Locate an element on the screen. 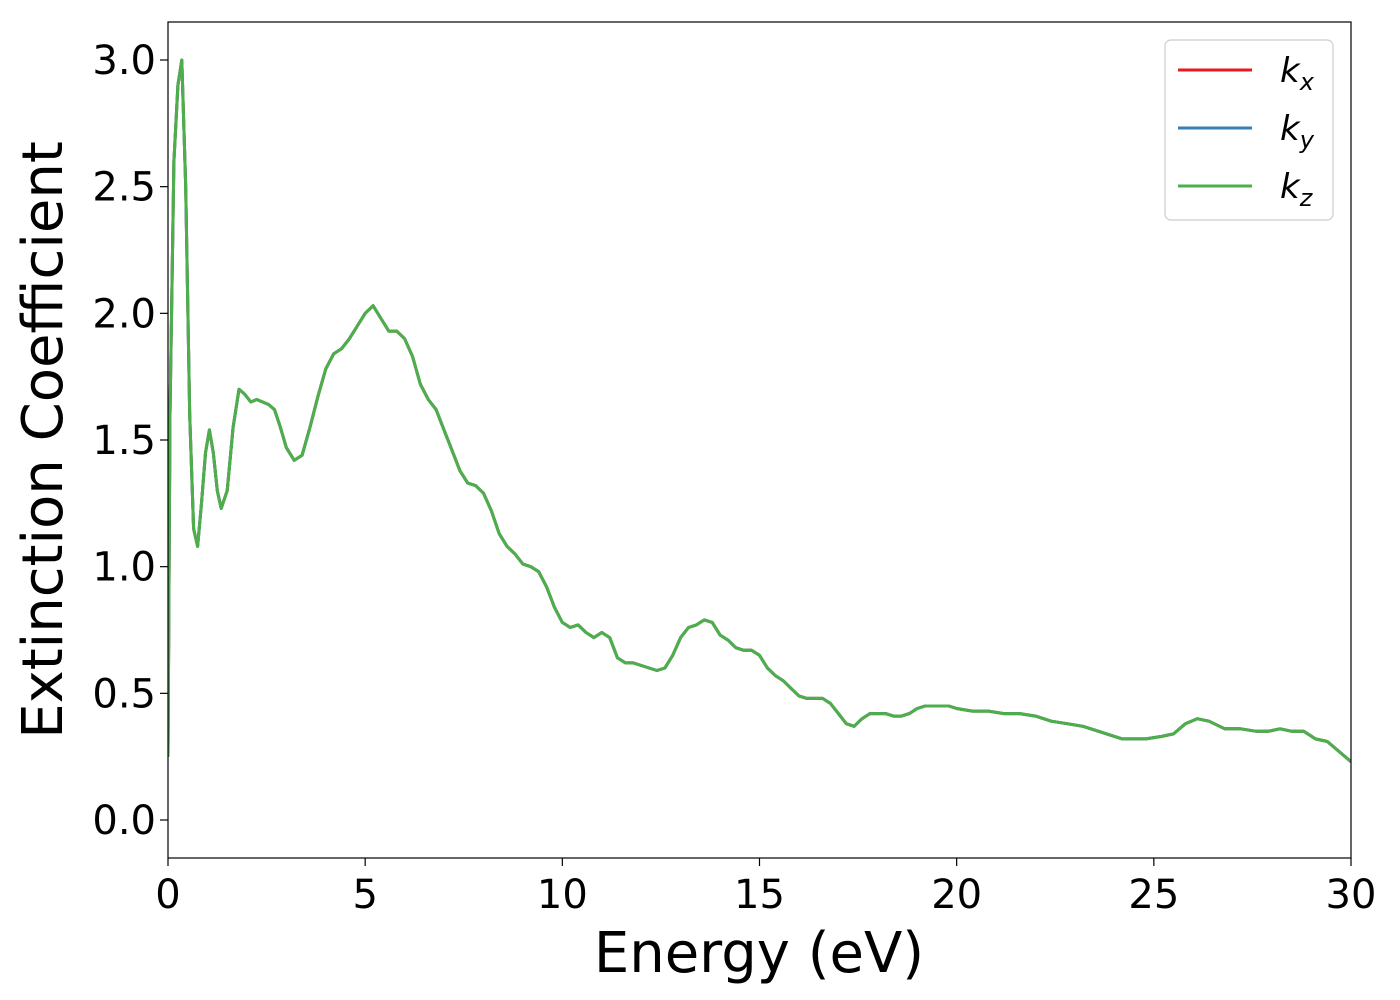  x-tick-label: 30 is located at coordinates (1351, 895).